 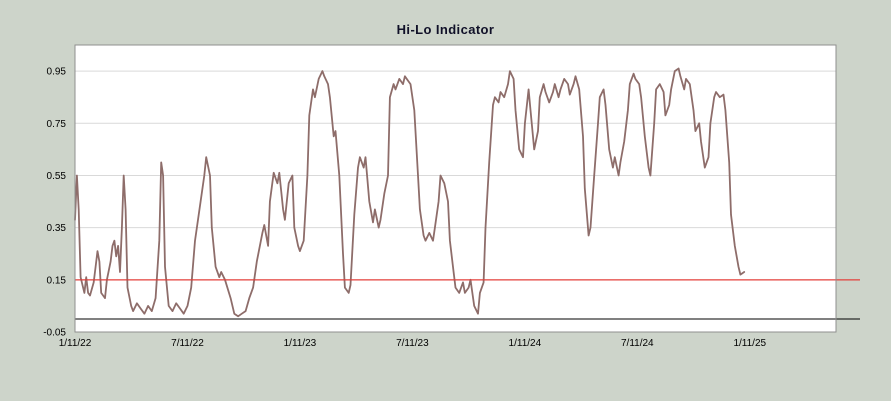 What do you see at coordinates (57, 280) in the screenshot?
I see `y-tick-label: 0.15` at bounding box center [57, 280].